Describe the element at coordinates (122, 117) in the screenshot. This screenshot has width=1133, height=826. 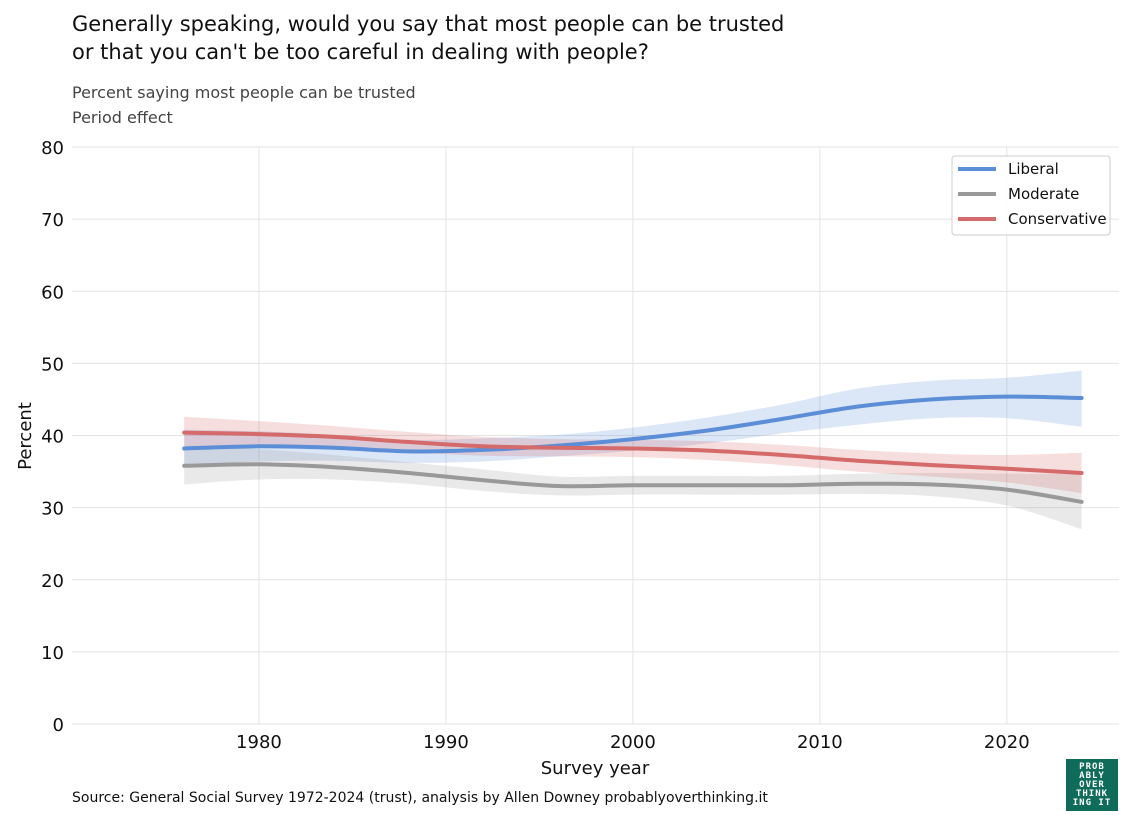
I see `chart-subtitle-line-2: Period effect` at that location.